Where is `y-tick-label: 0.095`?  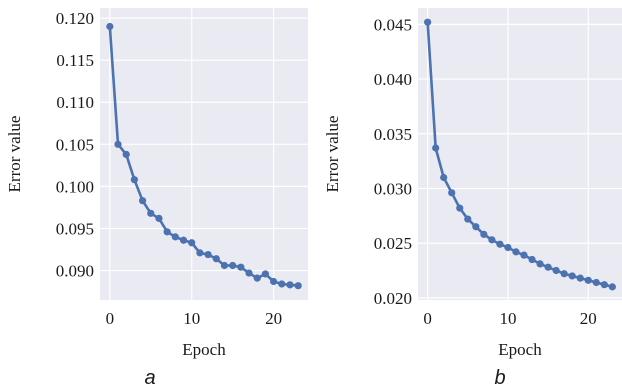 y-tick-label: 0.095 is located at coordinates (75, 228).